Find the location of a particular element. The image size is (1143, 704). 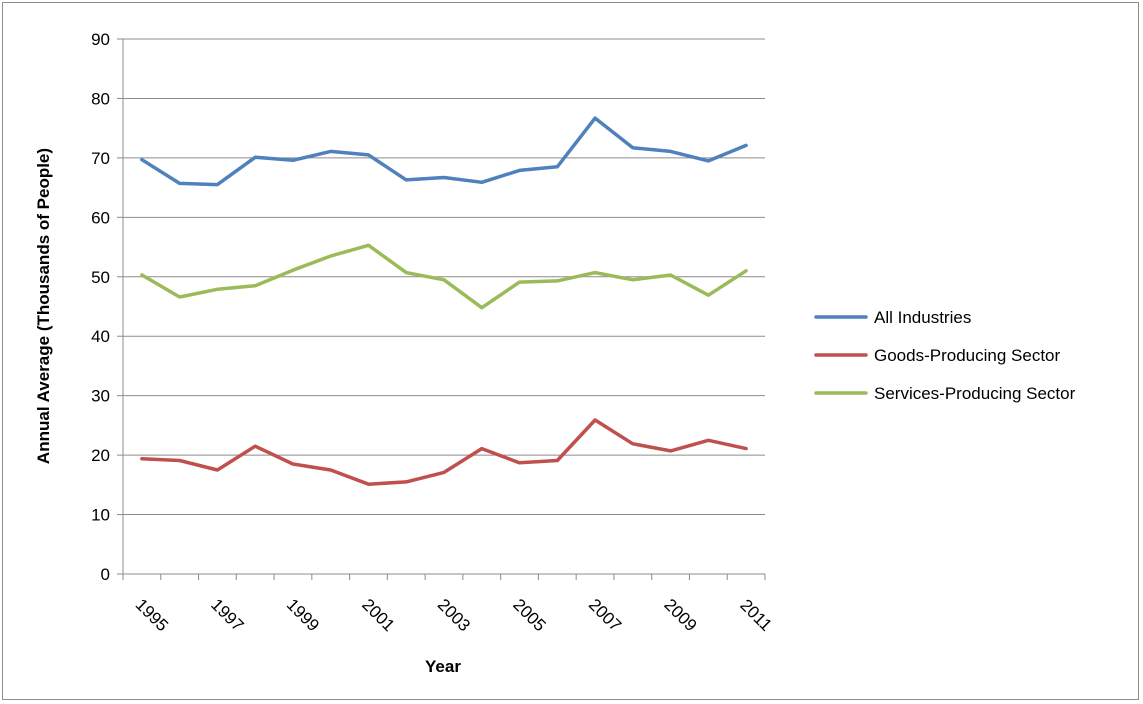

y-tick-label: 0 is located at coordinates (105, 574).